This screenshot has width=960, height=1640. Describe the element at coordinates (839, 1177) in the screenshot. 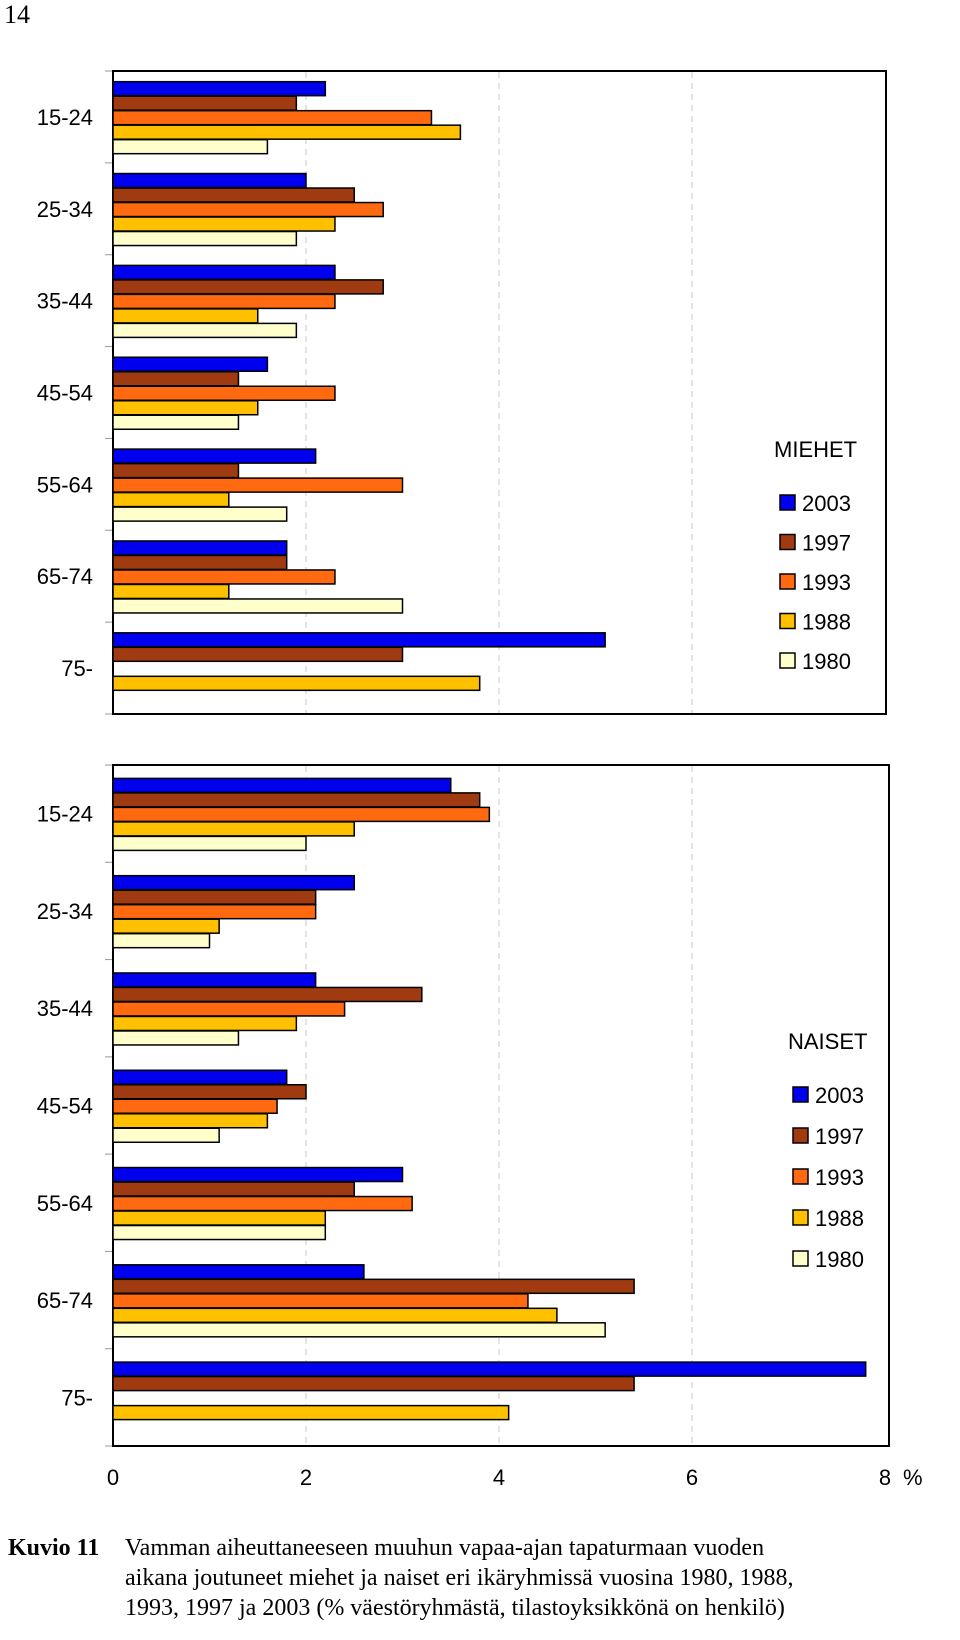

I see `legend-label-naiset-1993: 1993` at that location.